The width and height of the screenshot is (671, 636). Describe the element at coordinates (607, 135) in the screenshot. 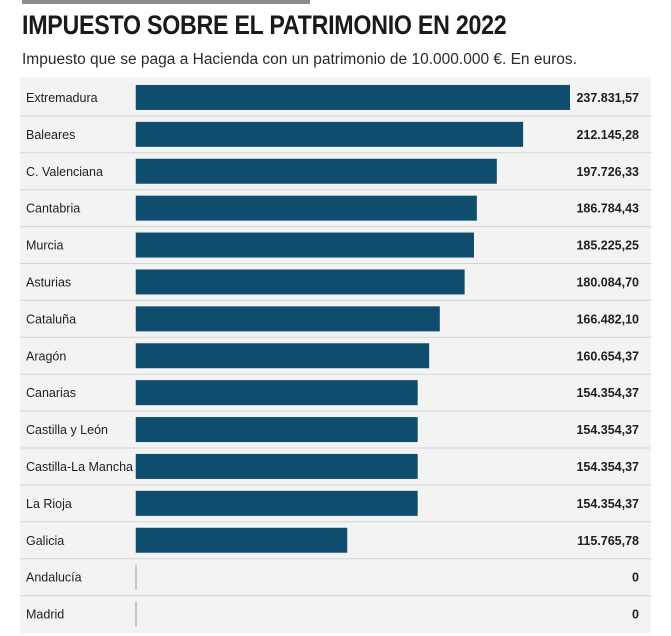

I see `value-label: 212.145,28` at that location.